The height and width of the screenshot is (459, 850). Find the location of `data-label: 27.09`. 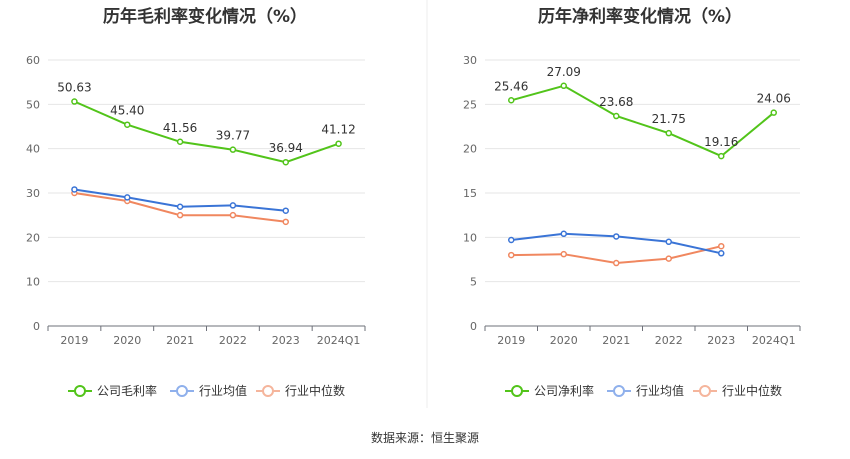

data-label: 27.09 is located at coordinates (564, 72).